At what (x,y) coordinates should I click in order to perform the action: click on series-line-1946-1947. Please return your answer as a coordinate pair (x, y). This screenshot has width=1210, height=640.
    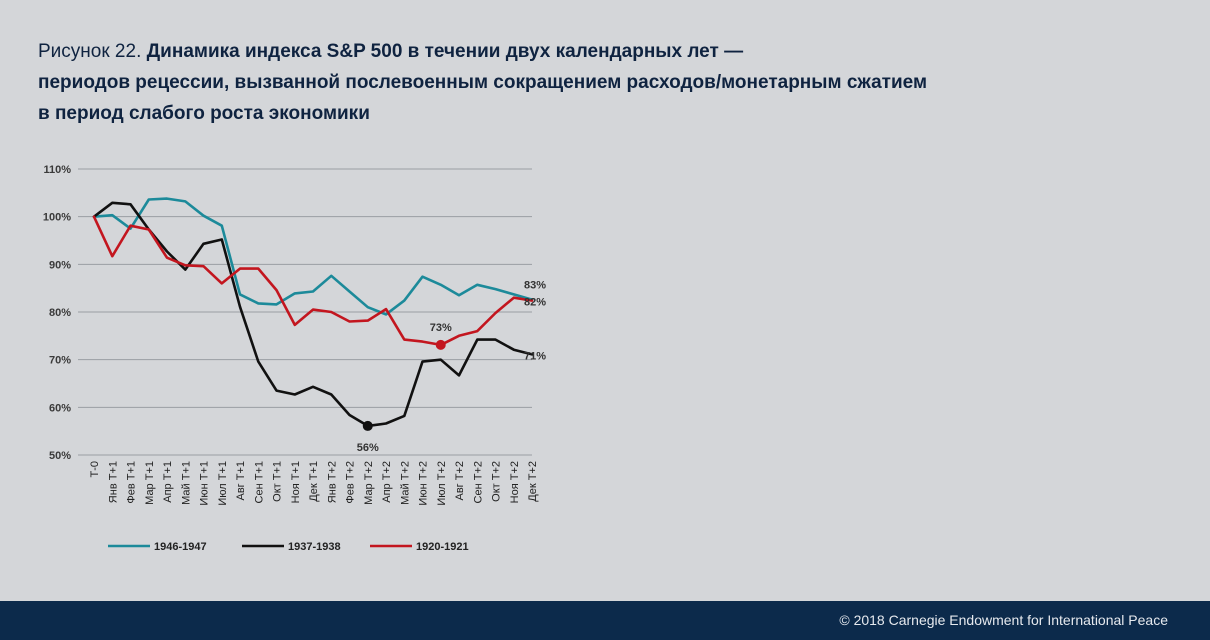
    Looking at the image, I should click on (313, 256).